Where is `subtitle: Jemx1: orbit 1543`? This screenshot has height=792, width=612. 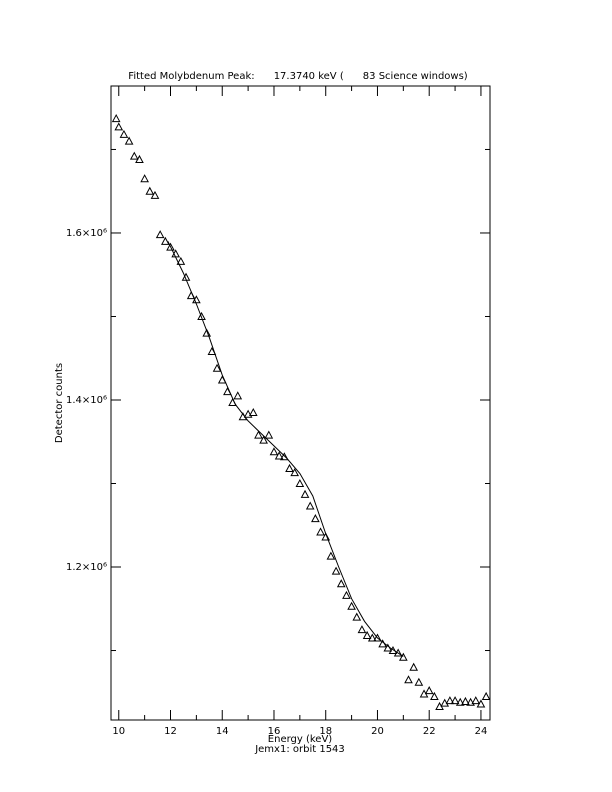 subtitle: Jemx1: orbit 1543 is located at coordinates (299, 749).